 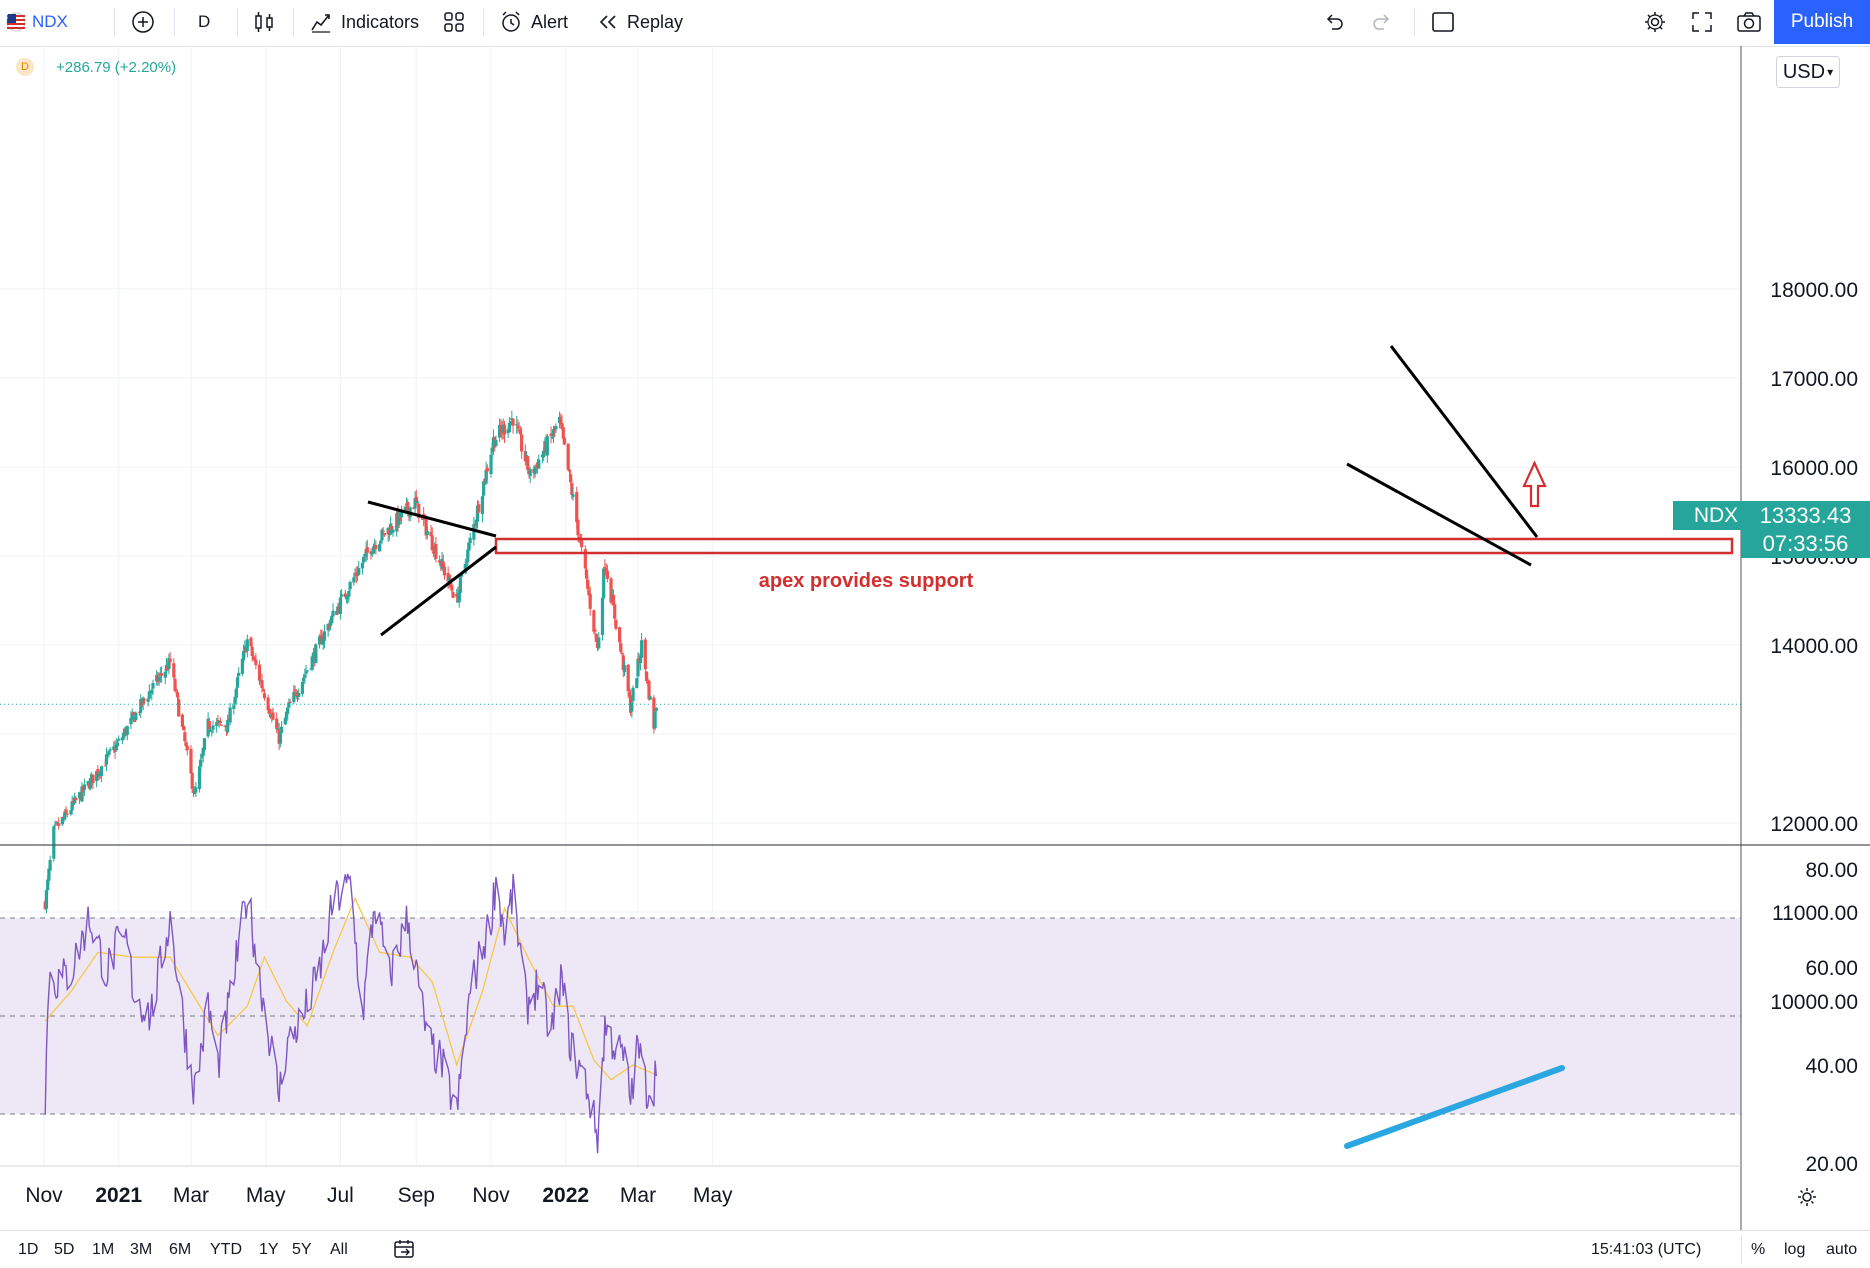 I want to click on snapshot-button, so click(x=1749, y=22).